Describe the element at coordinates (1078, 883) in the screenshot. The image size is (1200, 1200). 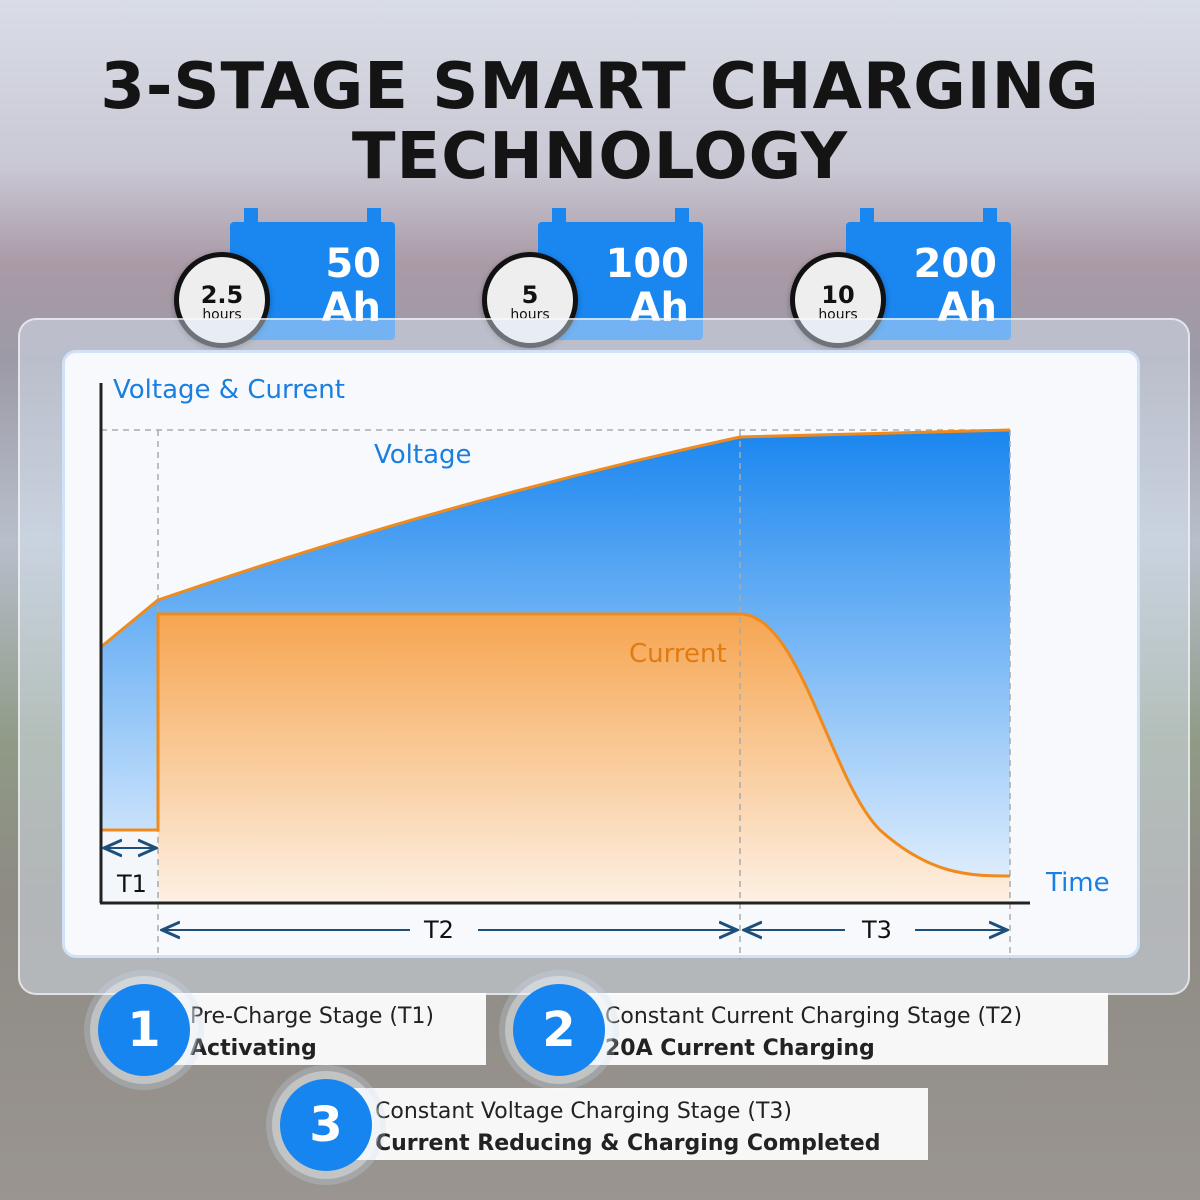
I see `x-axis-label: Time` at that location.